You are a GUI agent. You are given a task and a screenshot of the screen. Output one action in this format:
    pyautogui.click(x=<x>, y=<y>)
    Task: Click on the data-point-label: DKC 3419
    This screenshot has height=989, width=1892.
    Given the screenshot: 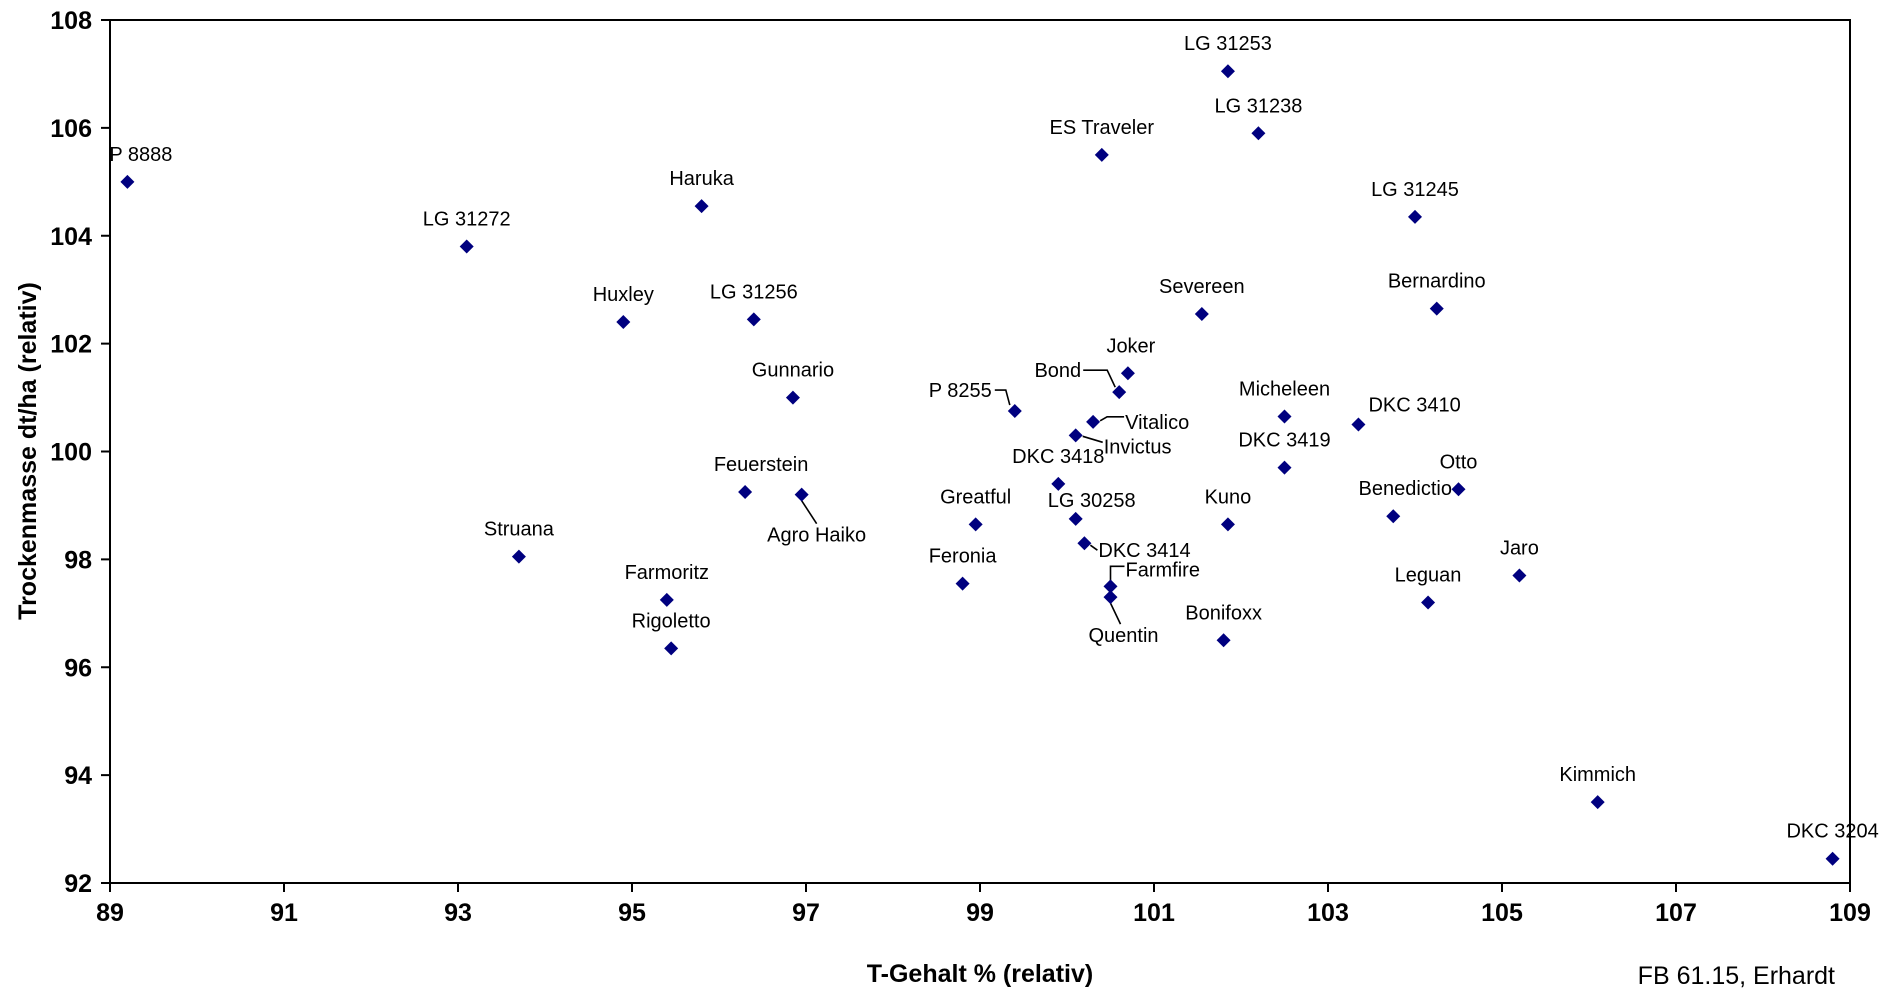 What is the action you would take?
    pyautogui.click(x=1284, y=441)
    